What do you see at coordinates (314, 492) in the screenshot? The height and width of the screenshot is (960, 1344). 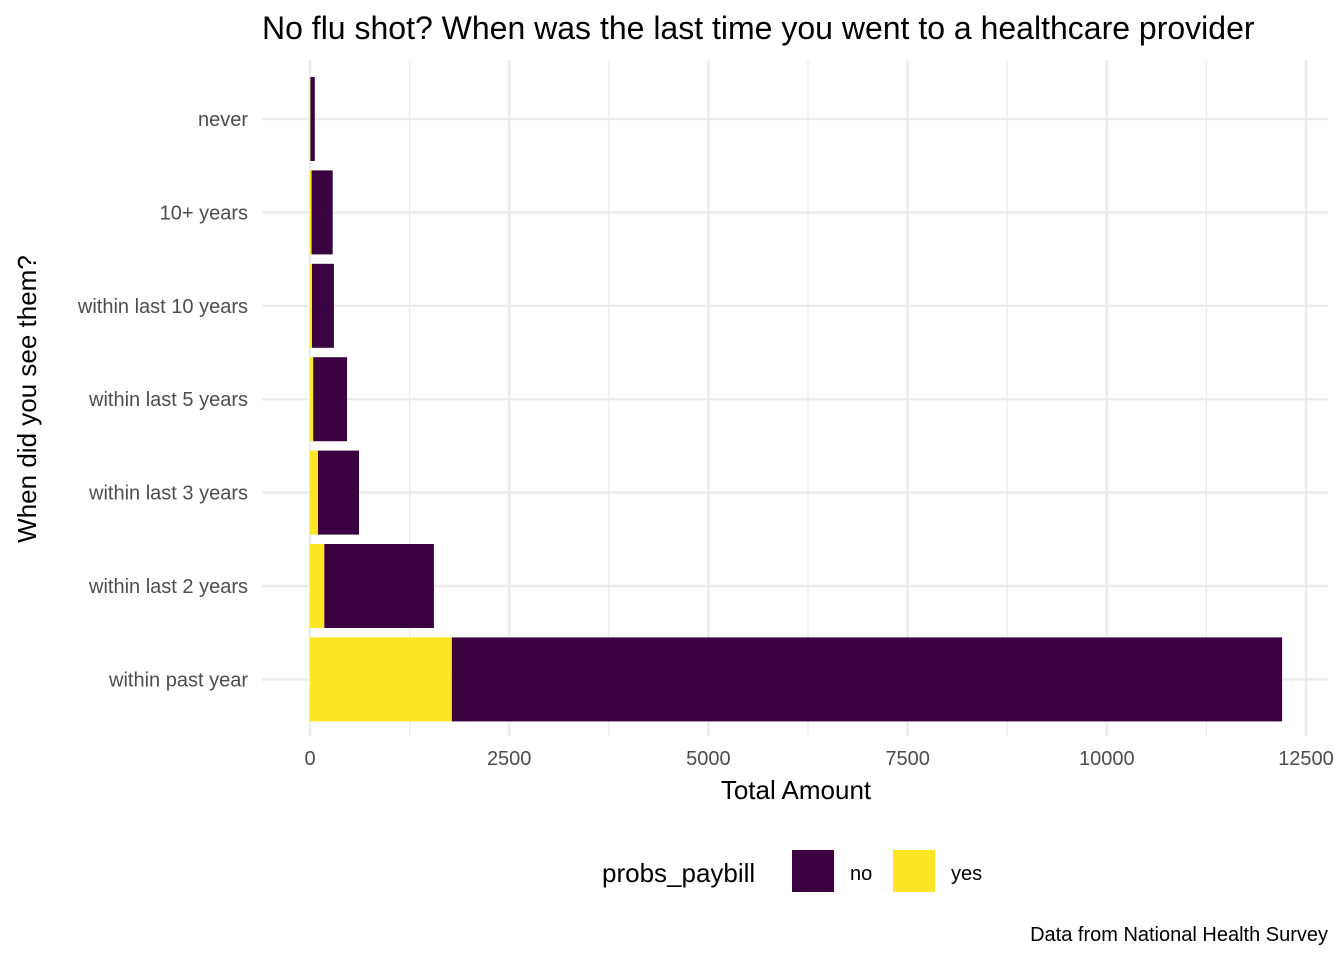 I see `bar-yes-within-last-3-years` at bounding box center [314, 492].